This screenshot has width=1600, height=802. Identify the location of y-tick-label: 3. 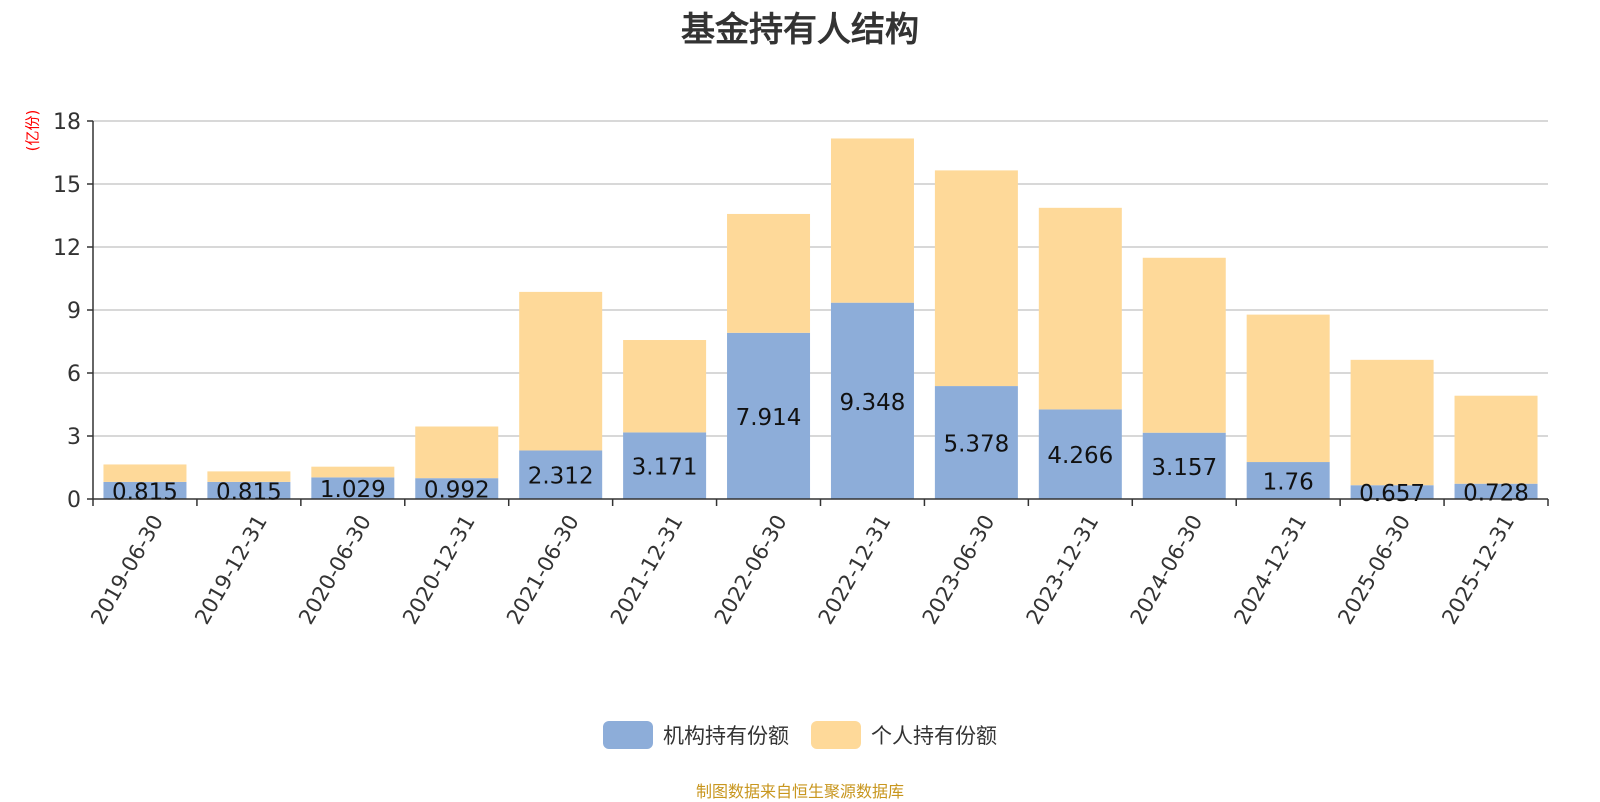
(74, 437).